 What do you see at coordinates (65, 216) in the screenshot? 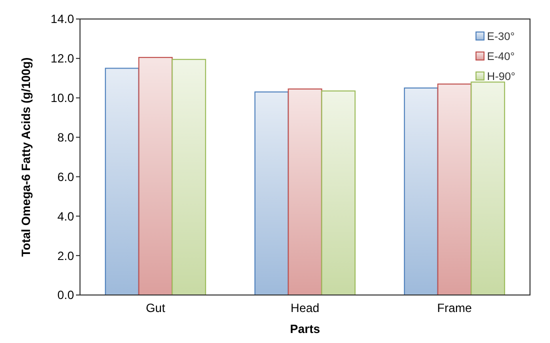
I see `y-tick-label: 4.0` at bounding box center [65, 216].